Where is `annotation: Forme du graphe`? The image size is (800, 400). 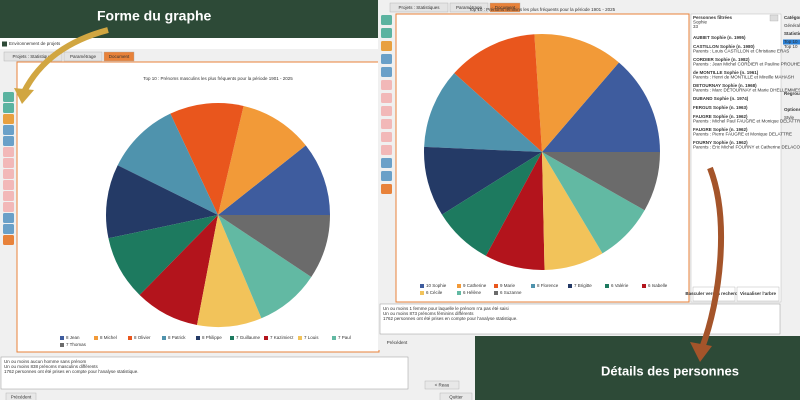
annotation: Forme du graphe is located at coordinates (154, 16).